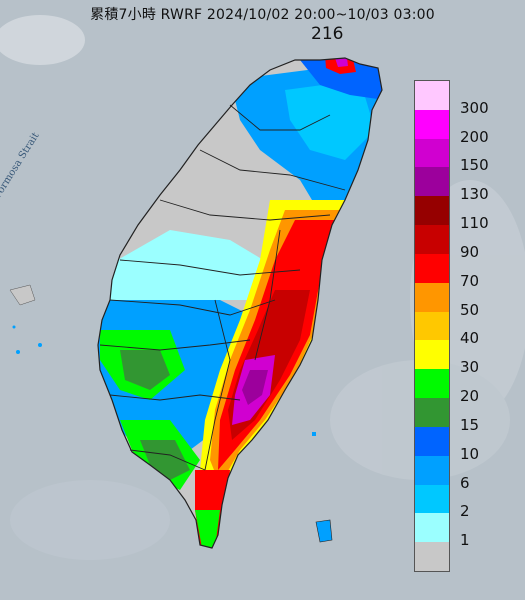 The width and height of the screenshot is (525, 600). I want to click on legend-label: 110, so click(474, 223).